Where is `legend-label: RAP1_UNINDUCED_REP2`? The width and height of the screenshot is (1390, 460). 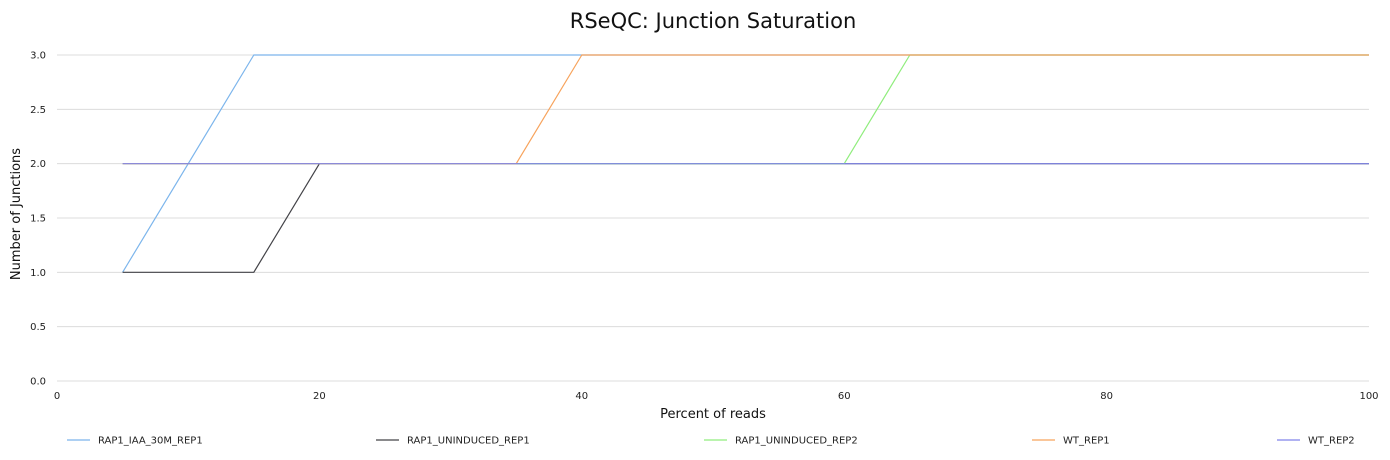 legend-label: RAP1_UNINDUCED_REP2 is located at coordinates (796, 441).